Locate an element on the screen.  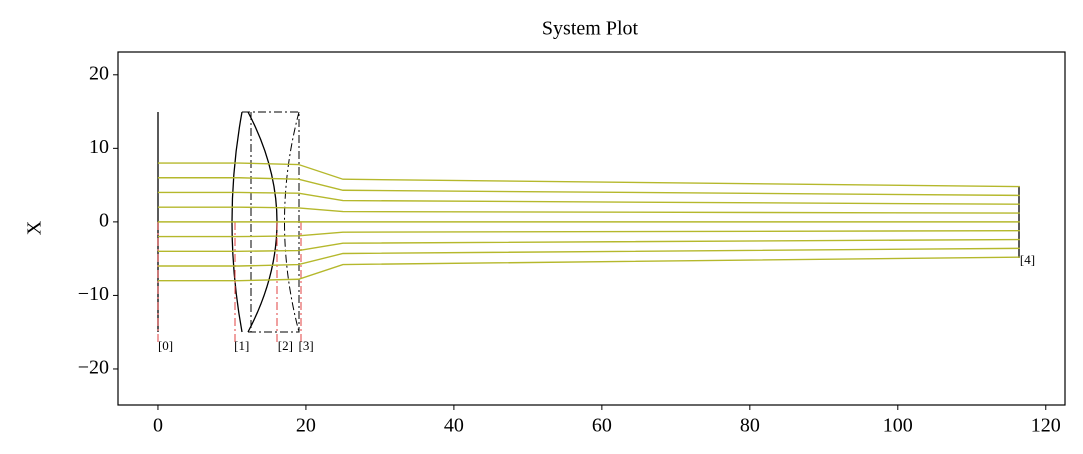
x-tick-label: 0 is located at coordinates (158, 426).